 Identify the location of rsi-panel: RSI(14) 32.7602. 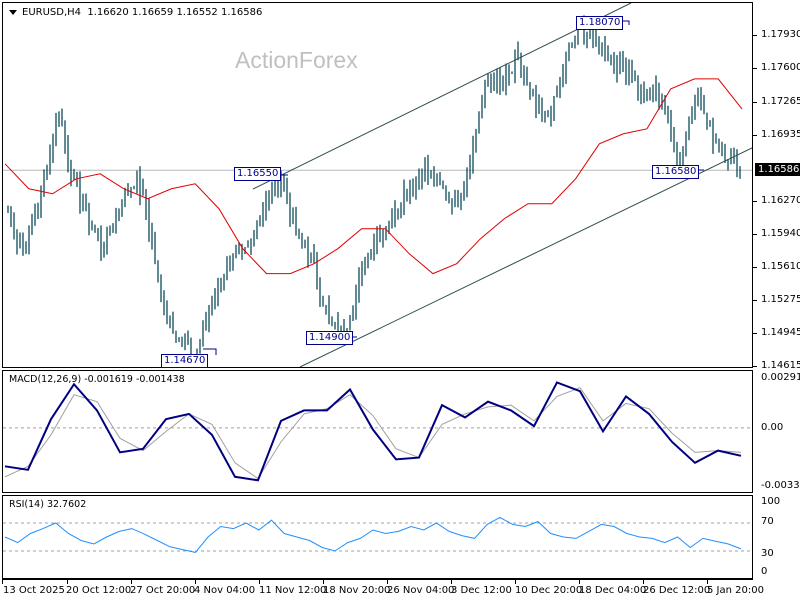
(377, 537).